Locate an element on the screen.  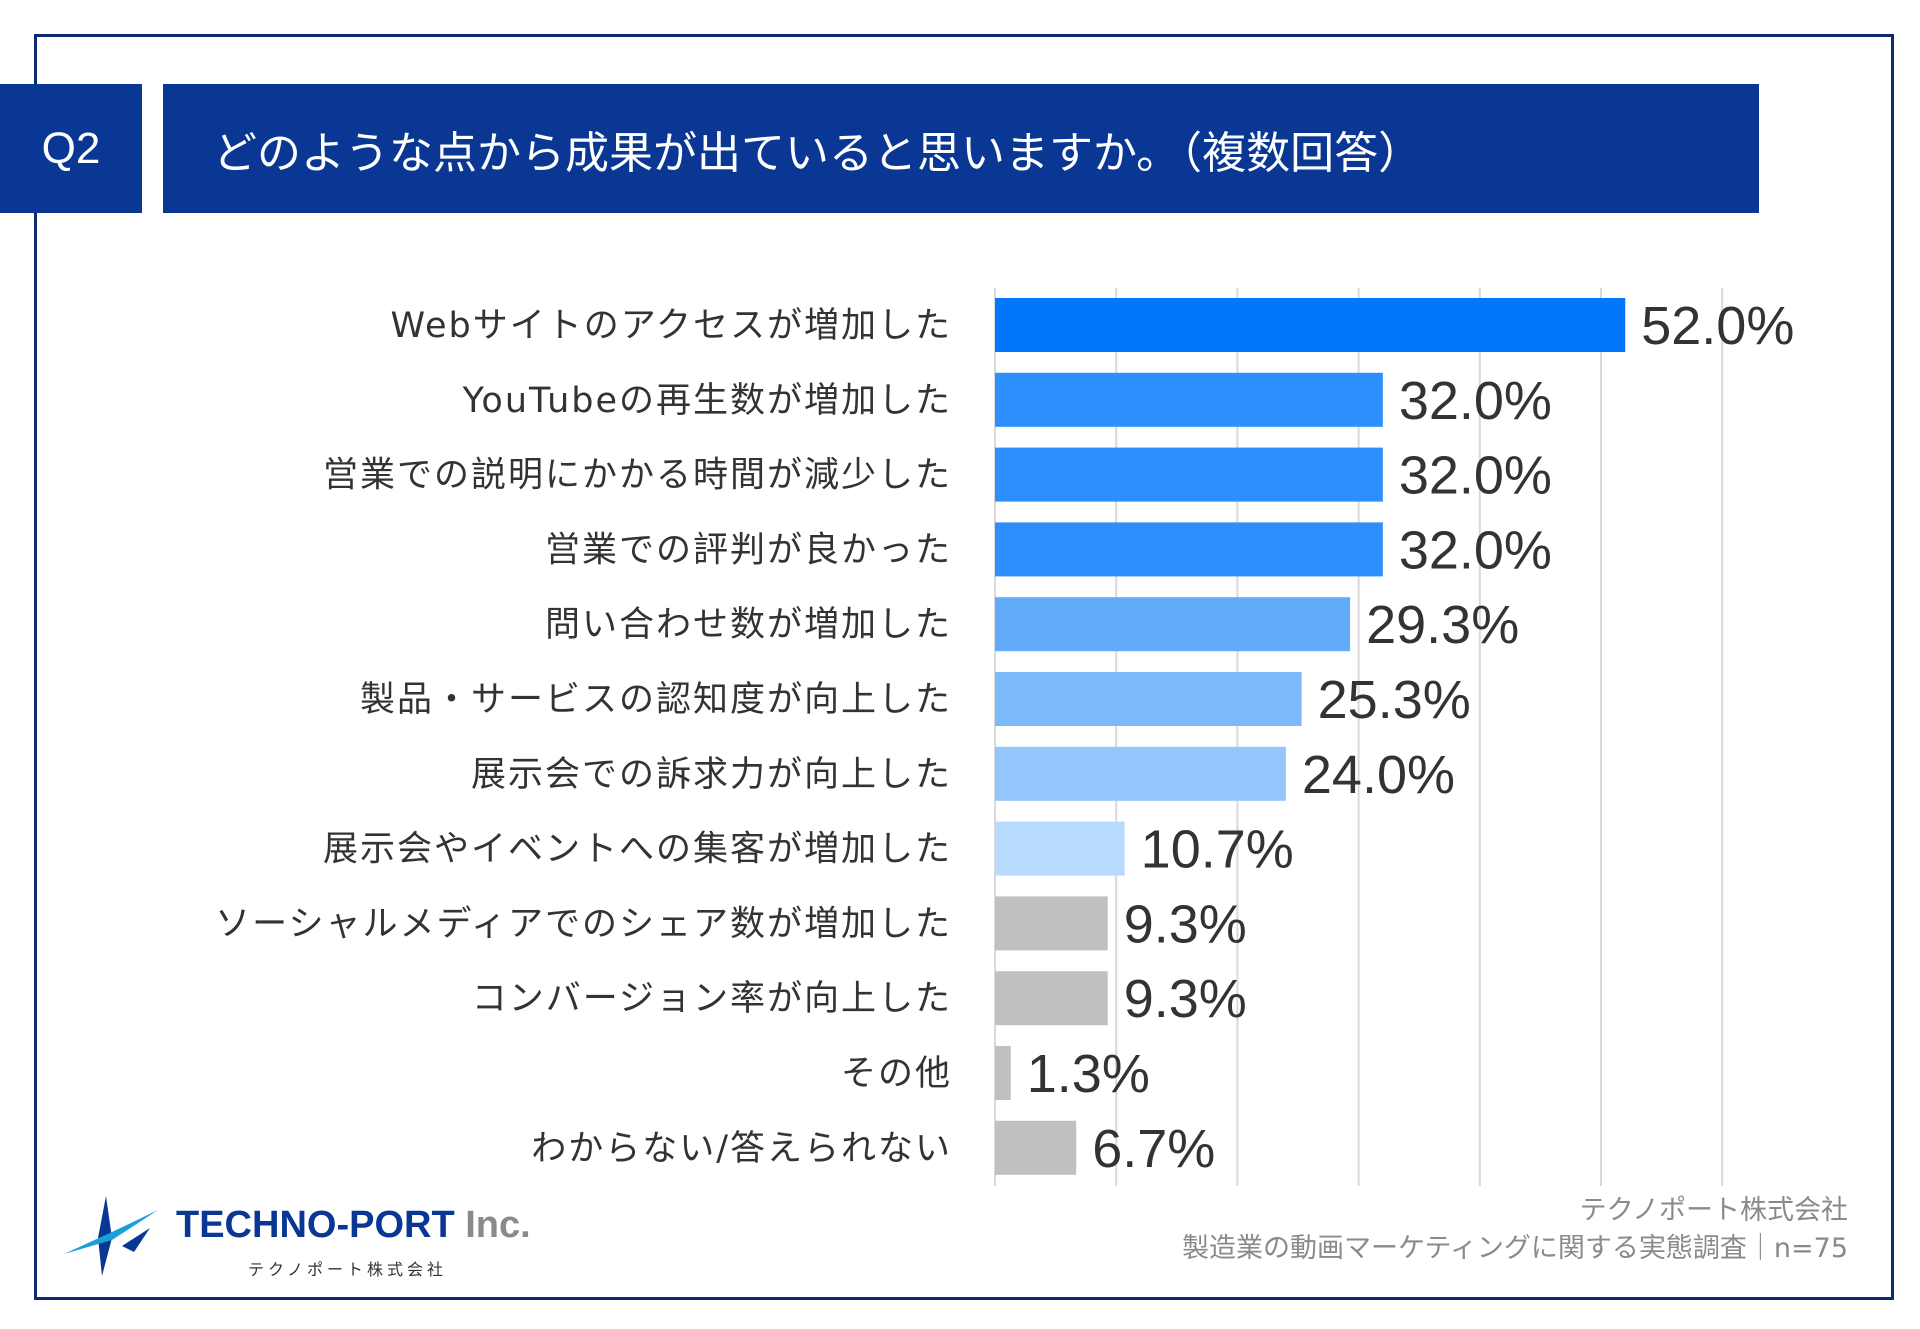
category-label: 展示会やイベントへの集客が増加した is located at coordinates (637, 850).